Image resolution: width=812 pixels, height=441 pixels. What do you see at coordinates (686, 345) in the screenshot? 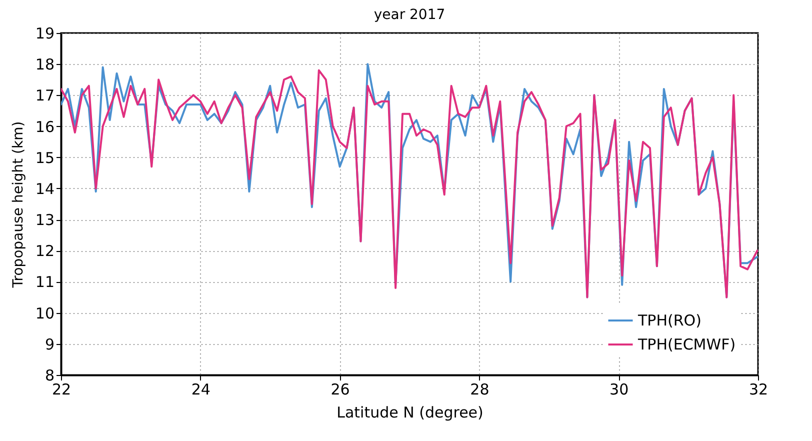
I see `legend-label: TPH(ECMWF)` at bounding box center [686, 345].